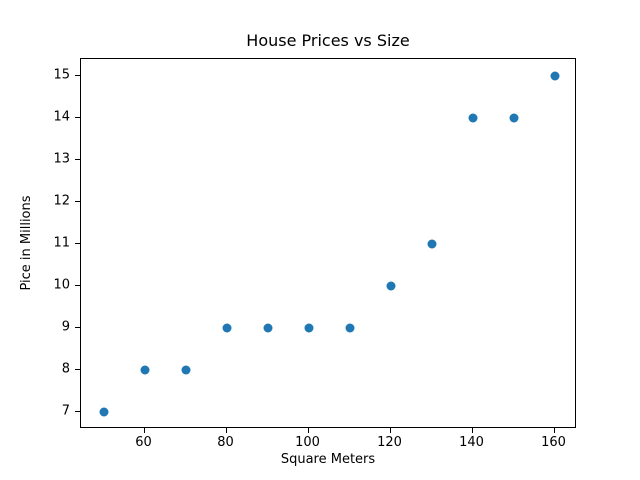  Describe the element at coordinates (328, 459) in the screenshot. I see `x-axis-label: Square Meters` at that location.